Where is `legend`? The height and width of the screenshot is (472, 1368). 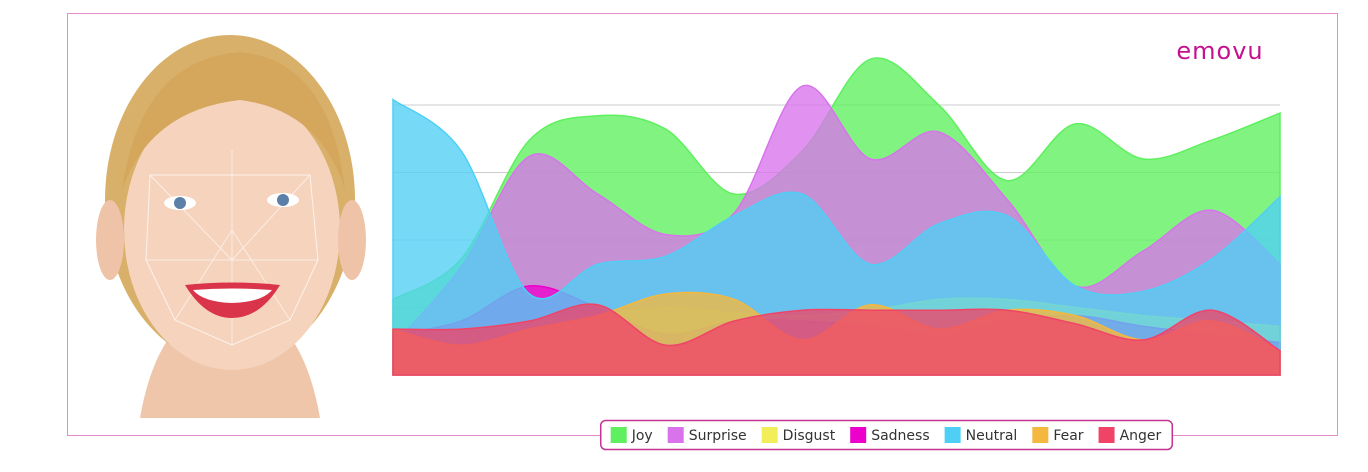
legend is located at coordinates (886, 435).